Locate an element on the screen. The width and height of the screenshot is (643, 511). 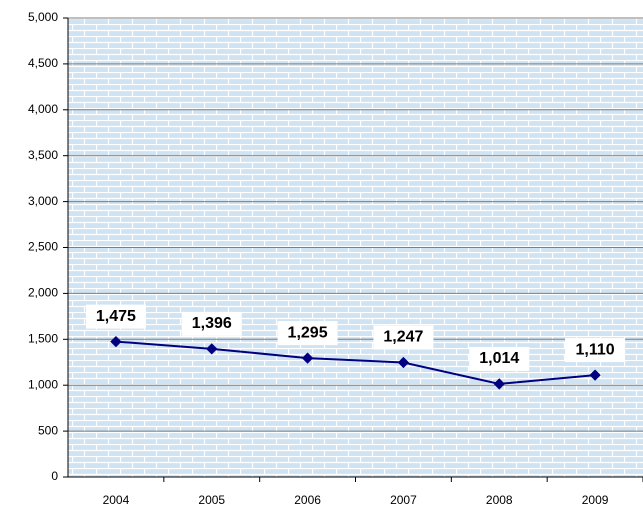
x-tick-label: 2005 is located at coordinates (211, 500).